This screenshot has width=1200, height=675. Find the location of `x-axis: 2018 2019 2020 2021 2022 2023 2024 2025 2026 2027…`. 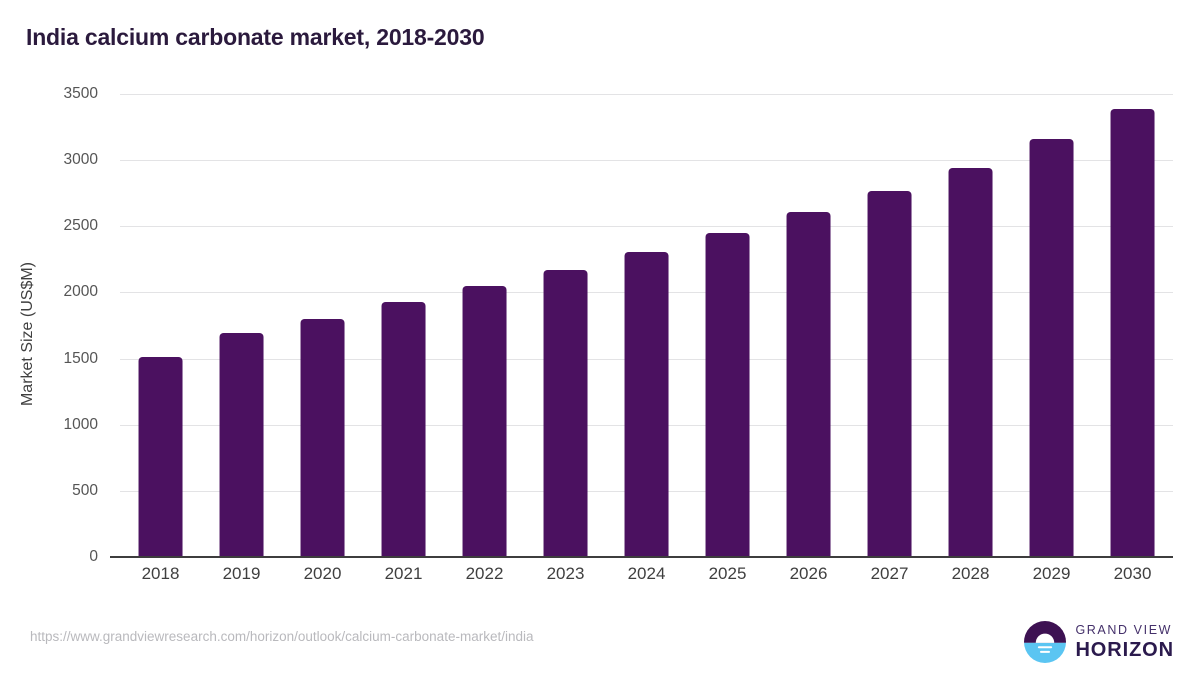

x-axis: 2018 2019 2020 2021 2022 2023 2024 2025 2026 2027… is located at coordinates (646, 579).